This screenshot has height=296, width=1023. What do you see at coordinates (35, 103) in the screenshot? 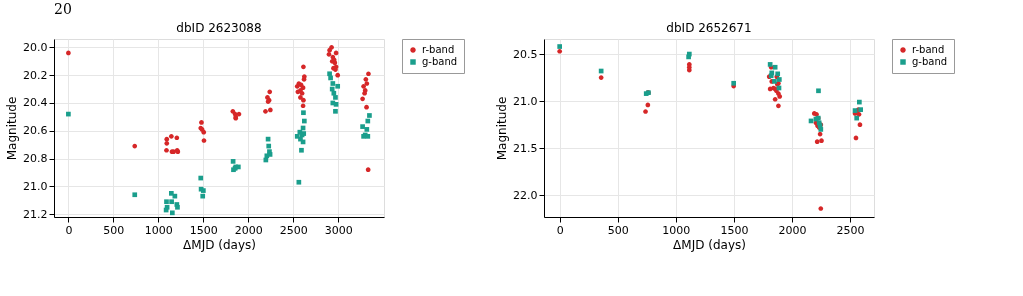
I see `y-tick-label: 20.4` at bounding box center [35, 103].